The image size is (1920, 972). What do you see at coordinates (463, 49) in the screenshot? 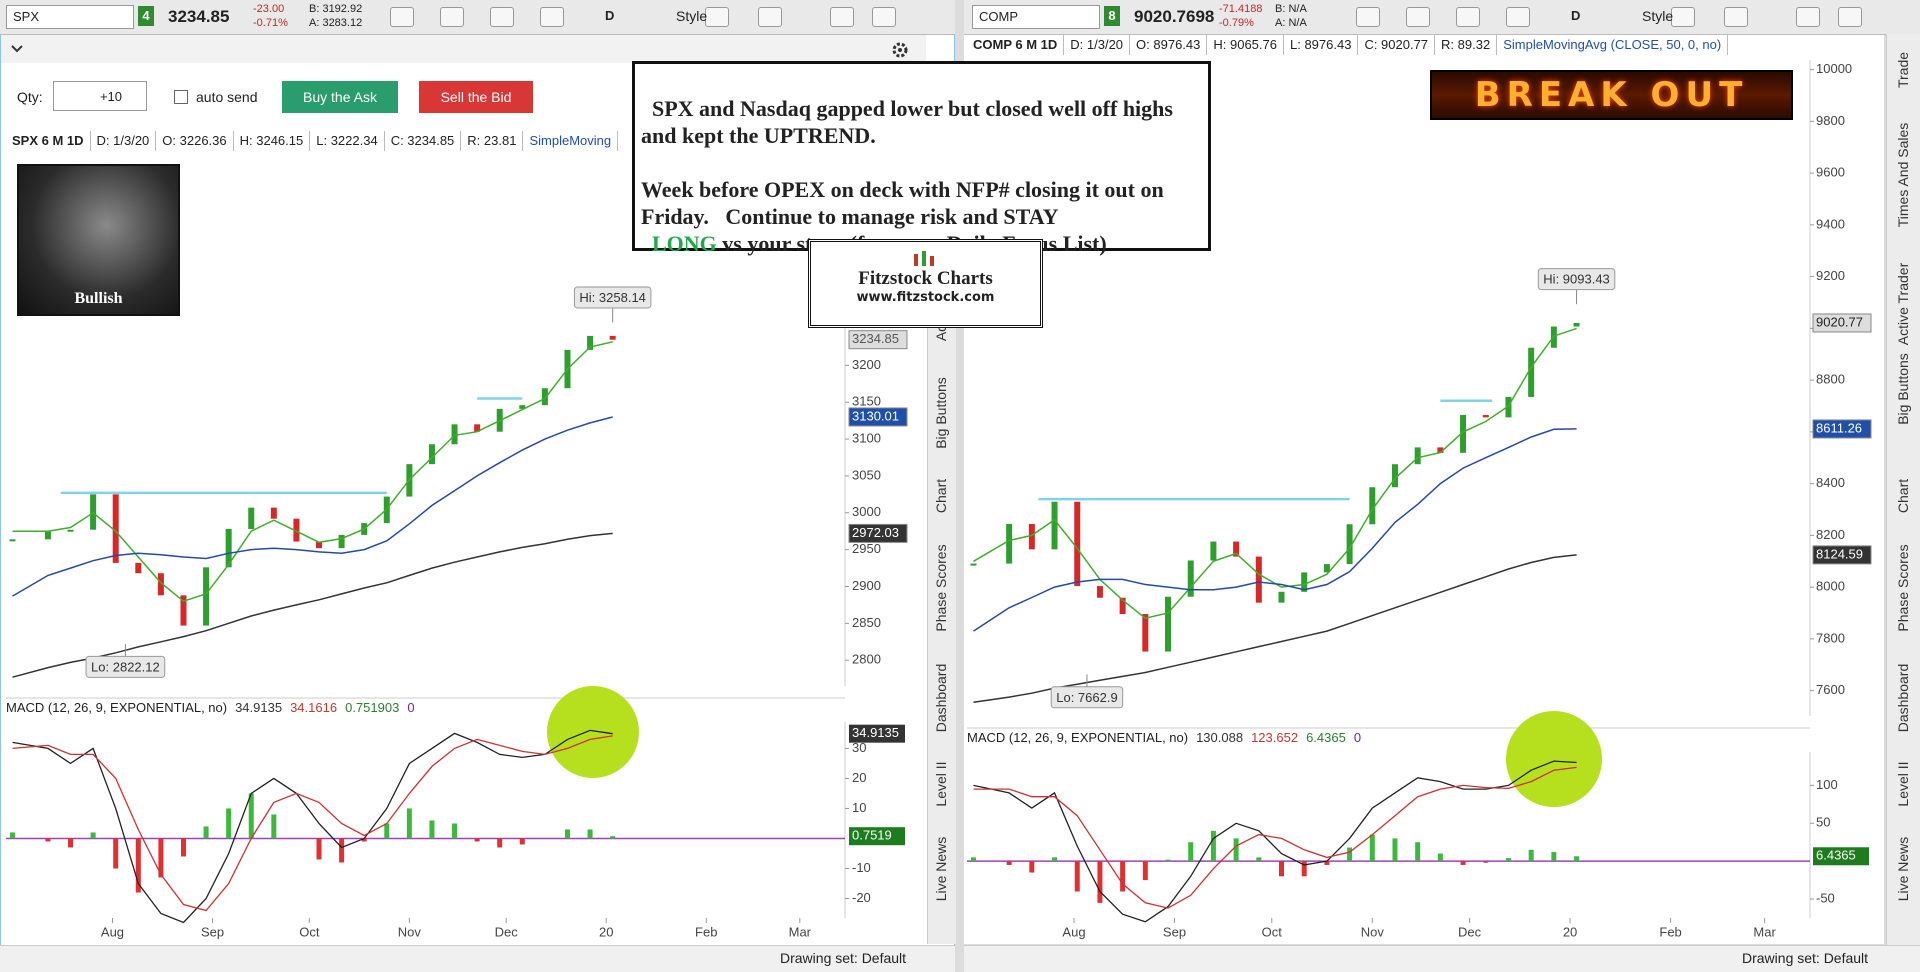
I see `subbar` at bounding box center [463, 49].